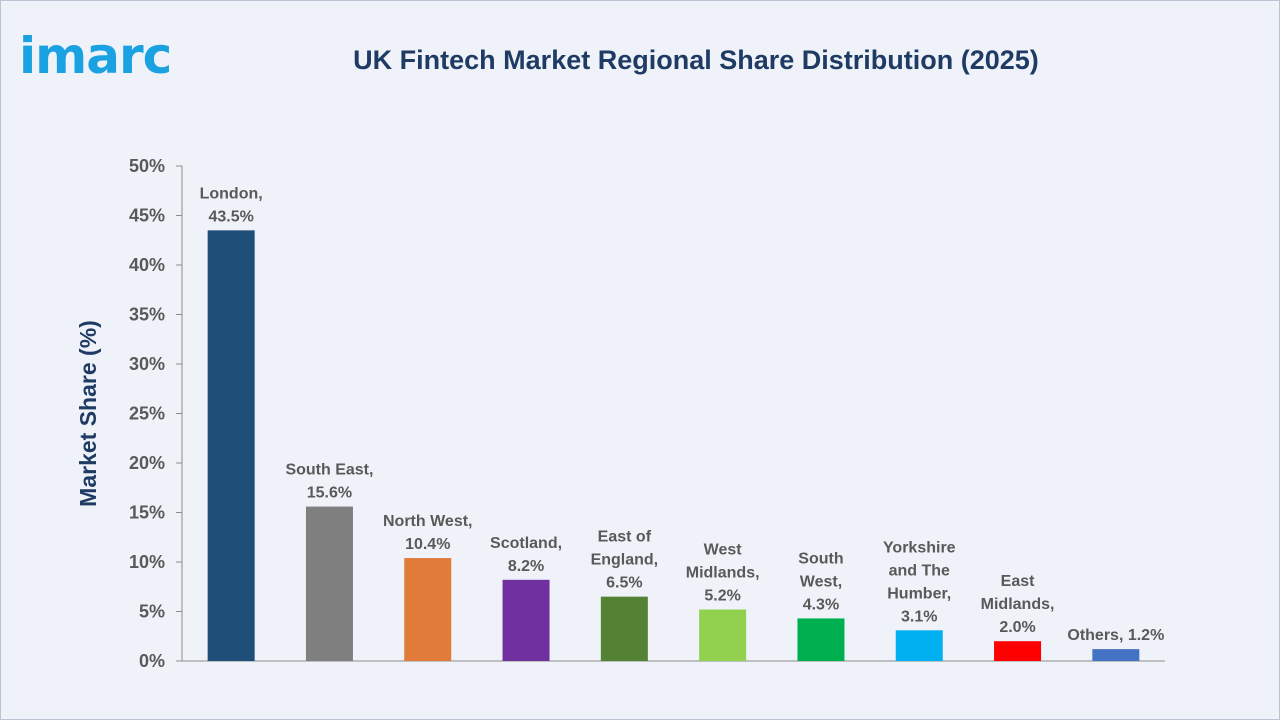 Image resolution: width=1280 pixels, height=720 pixels. What do you see at coordinates (919, 616) in the screenshot?
I see `bar-data-label-line: 3.1%` at bounding box center [919, 616].